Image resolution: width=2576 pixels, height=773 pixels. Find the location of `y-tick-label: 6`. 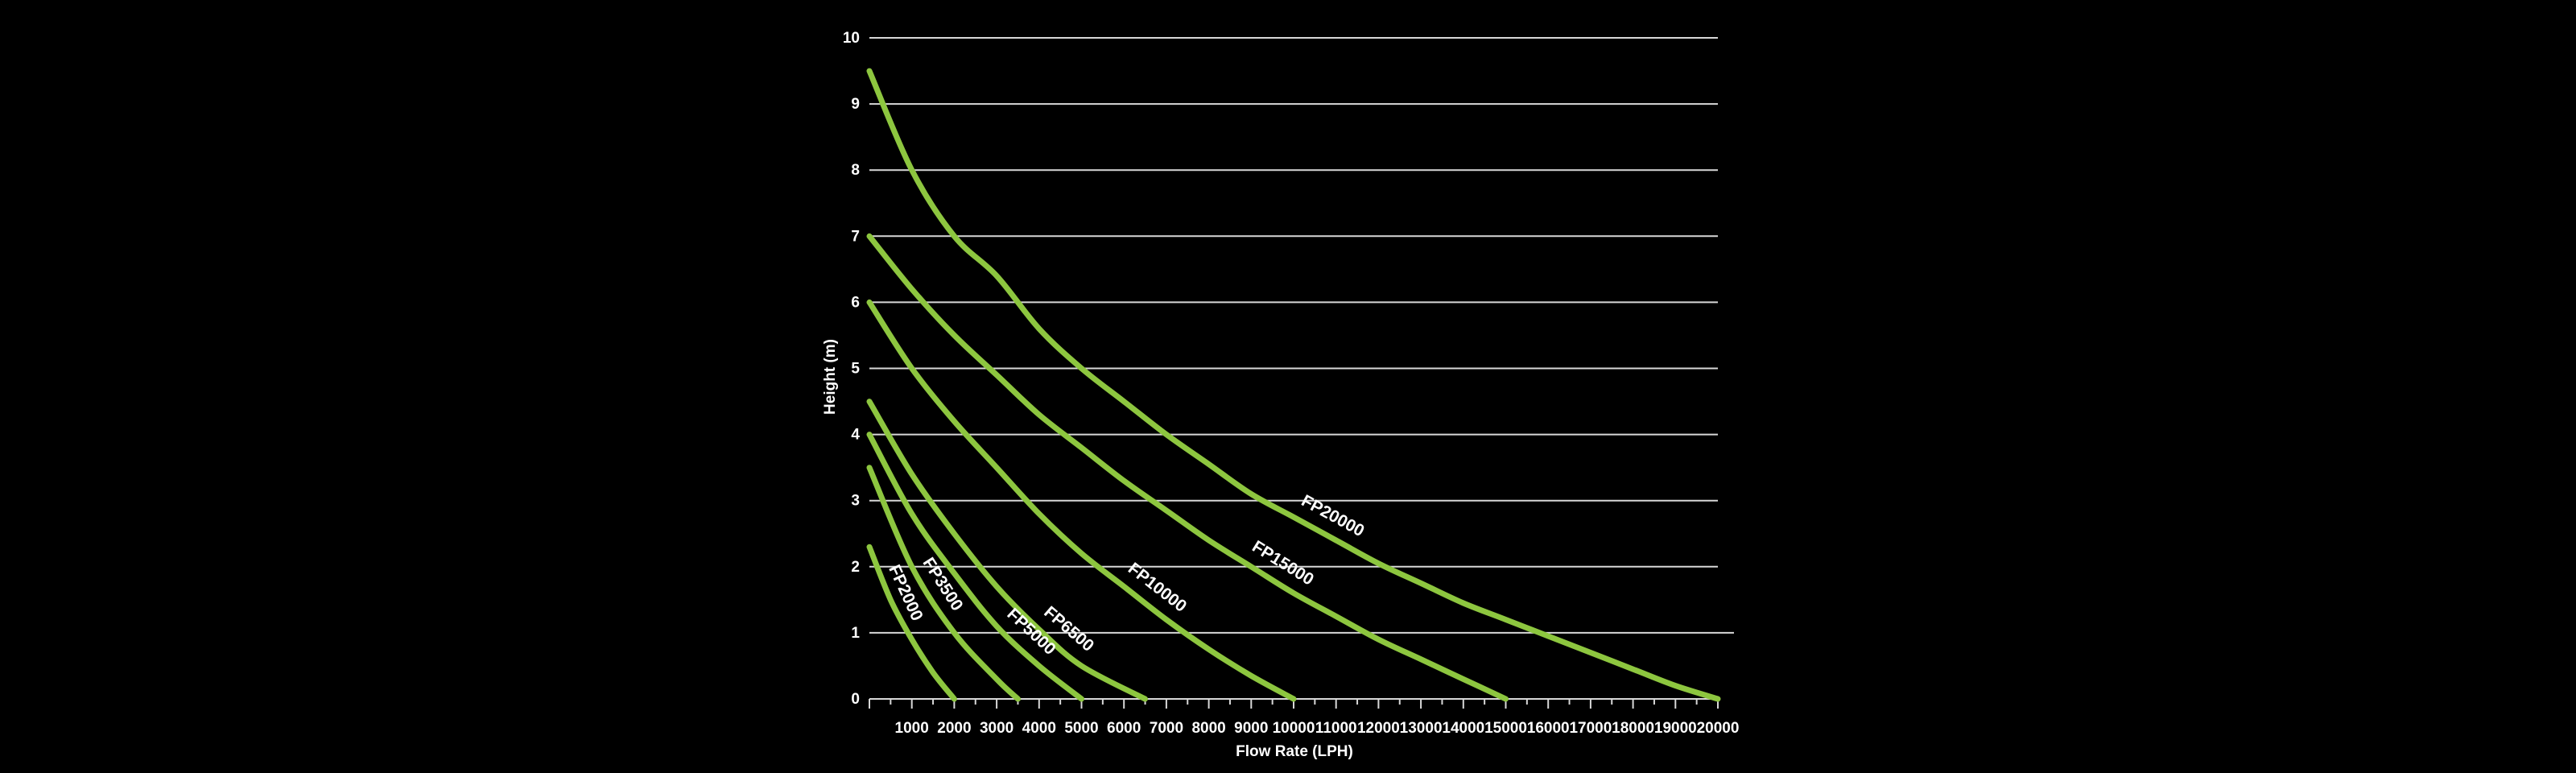

y-tick-label: 6 is located at coordinates (855, 302).